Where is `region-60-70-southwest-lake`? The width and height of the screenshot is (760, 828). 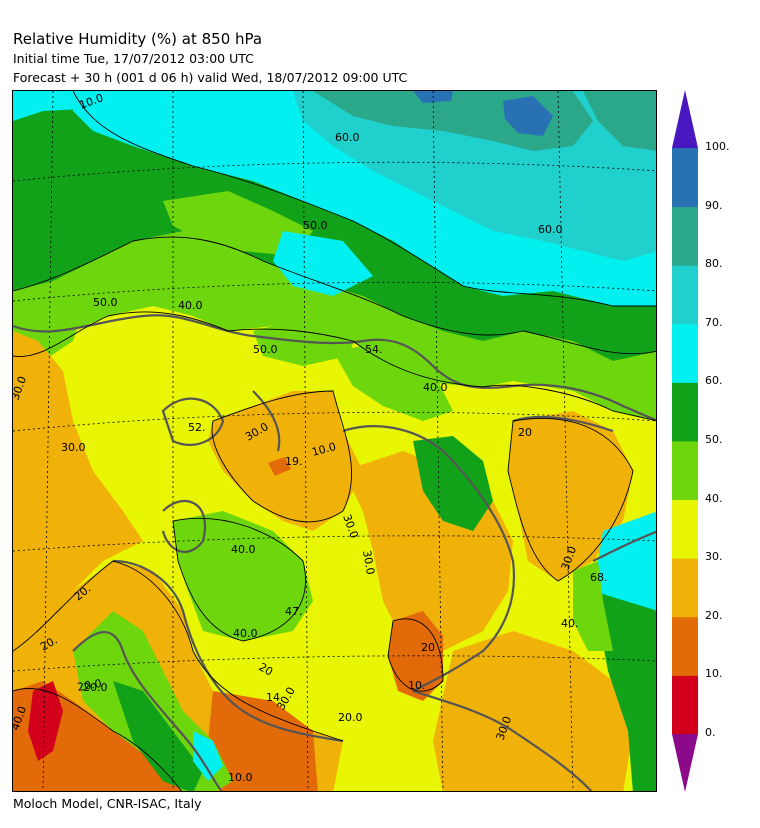 region-60-70-southwest-lake is located at coordinates (208, 756).